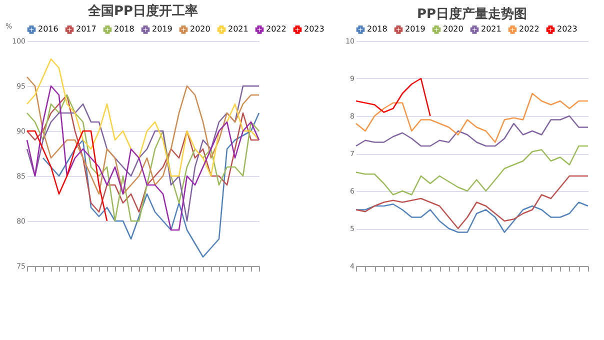  Describe the element at coordinates (472, 14) in the screenshot. I see `chart-title: PP日度产量走势图` at that location.